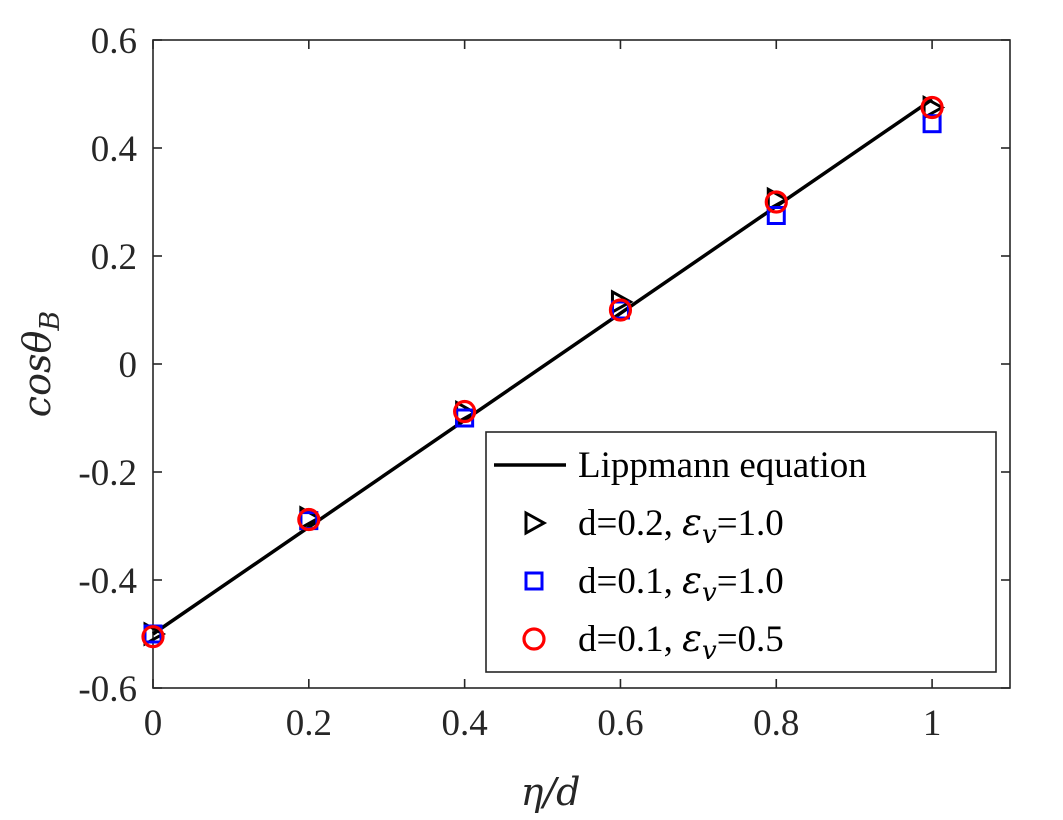 Image resolution: width=1063 pixels, height=820 pixels. Describe the element at coordinates (107, 689) in the screenshot. I see `y-tick-label: -0.6` at that location.